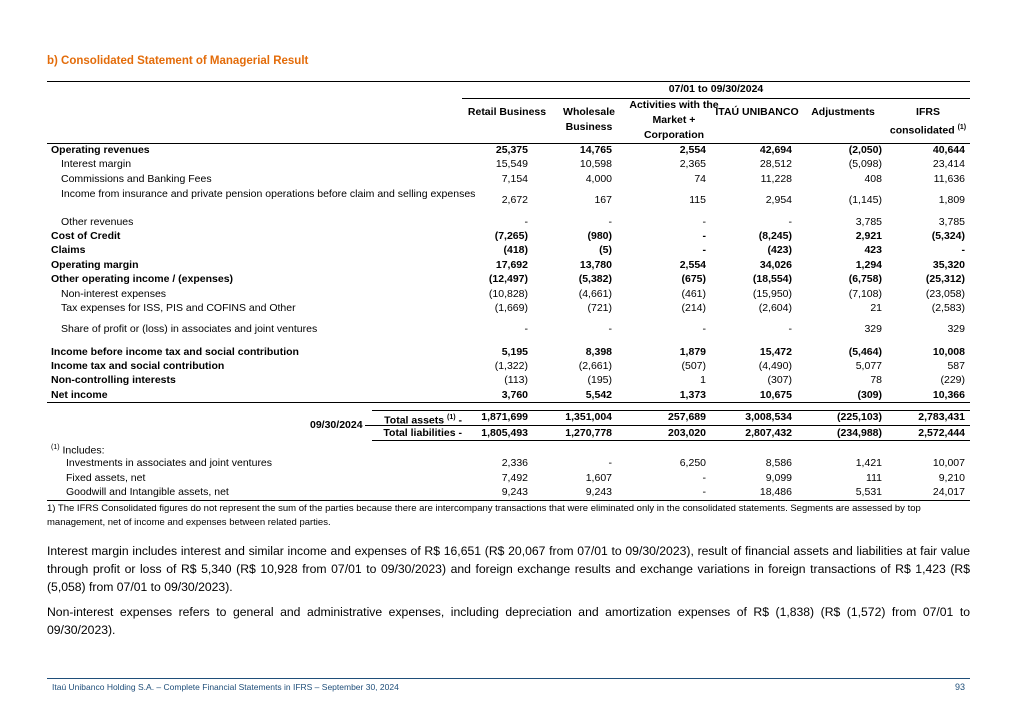 This screenshot has width=1019, height=720. What do you see at coordinates (336, 425) in the screenshot?
I see `balance-date: 09/30/2024` at bounding box center [336, 425].